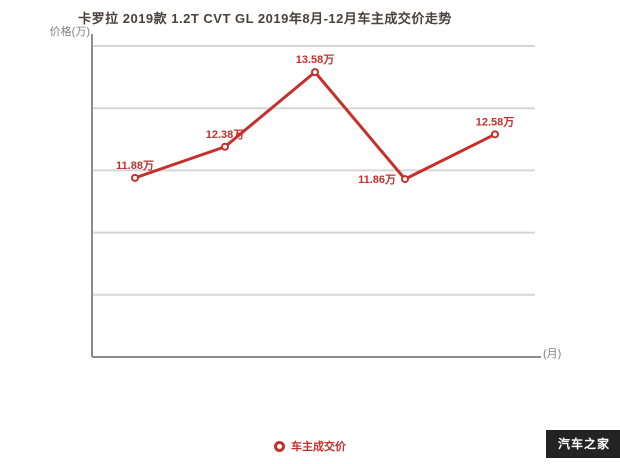 This screenshot has height=464, width=620. I want to click on data-point-label: 11.88万, so click(135, 165).